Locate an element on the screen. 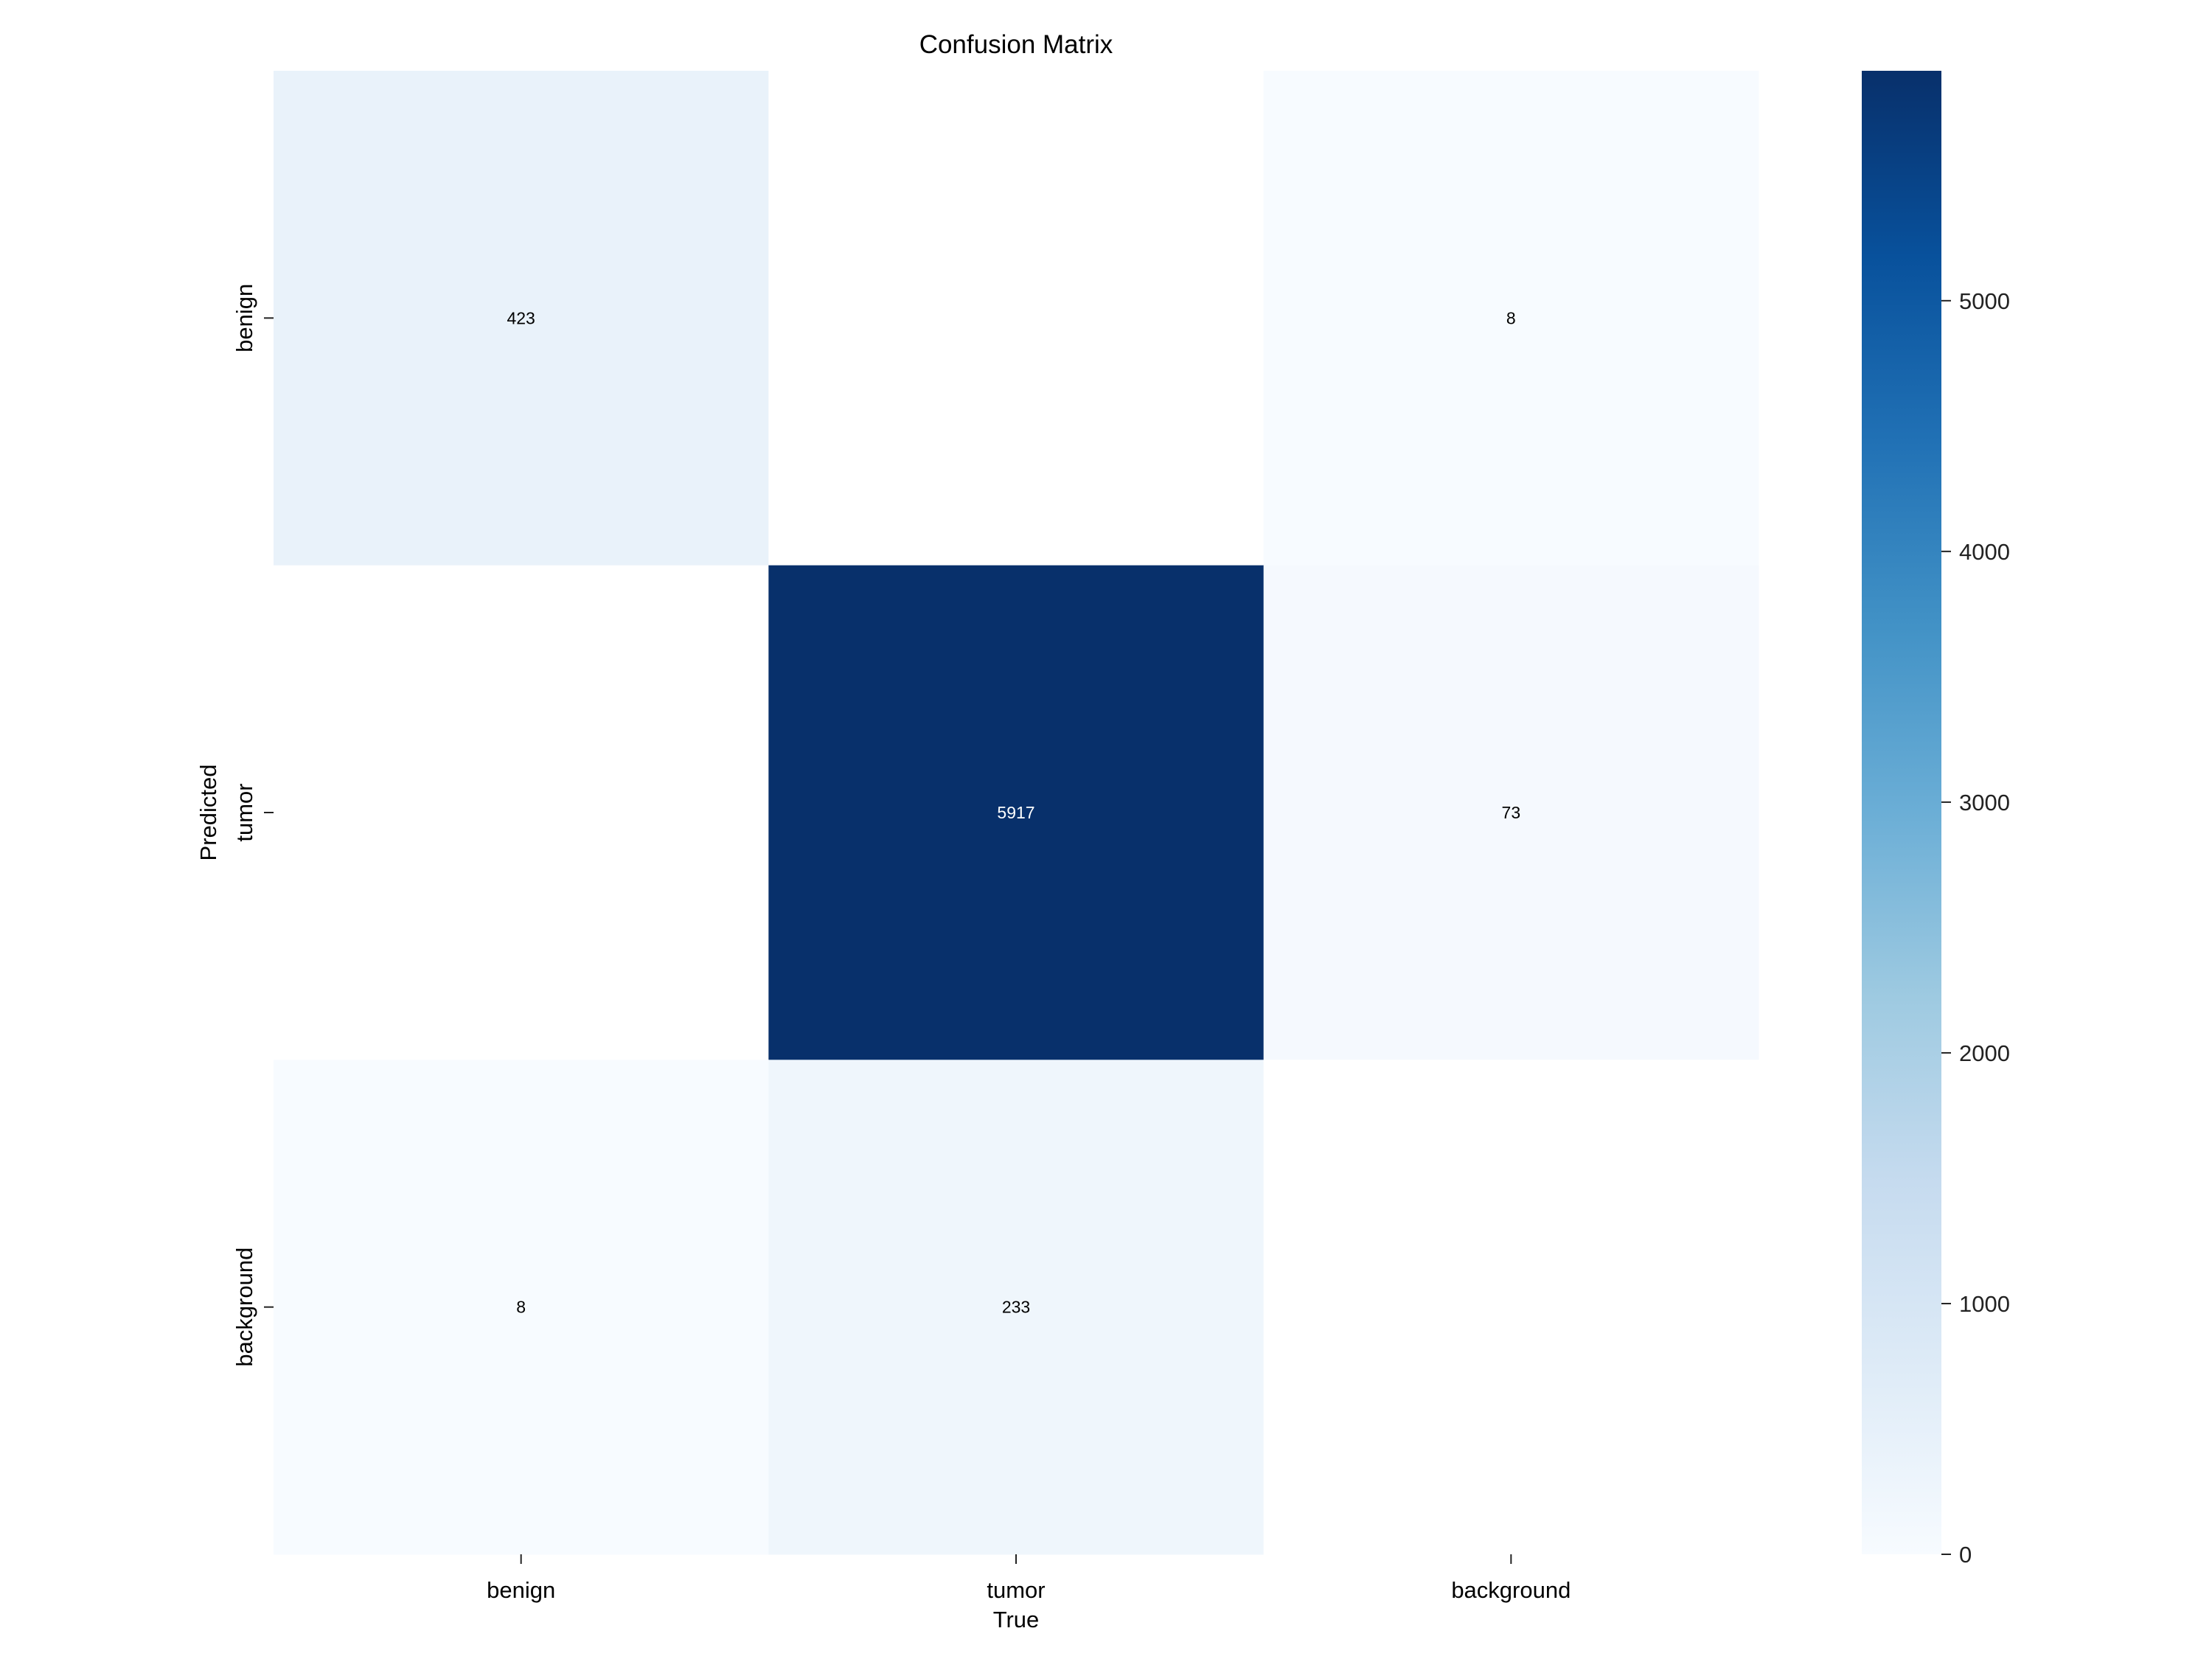  colorbar is located at coordinates (1901, 812).